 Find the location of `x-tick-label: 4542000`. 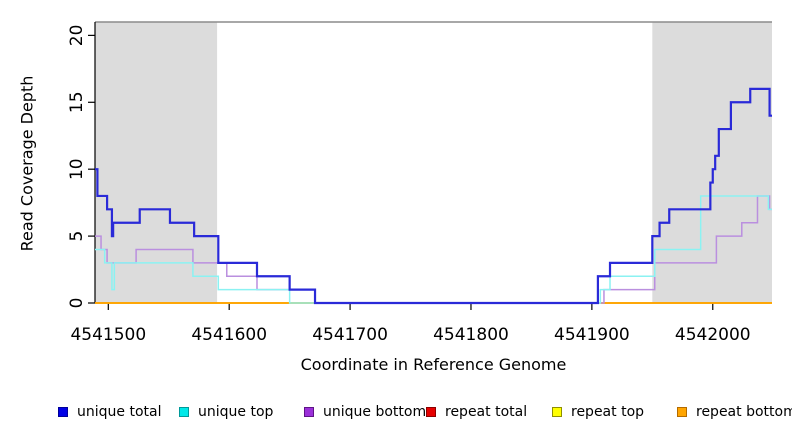

x-tick-label: 4542000 is located at coordinates (713, 335).